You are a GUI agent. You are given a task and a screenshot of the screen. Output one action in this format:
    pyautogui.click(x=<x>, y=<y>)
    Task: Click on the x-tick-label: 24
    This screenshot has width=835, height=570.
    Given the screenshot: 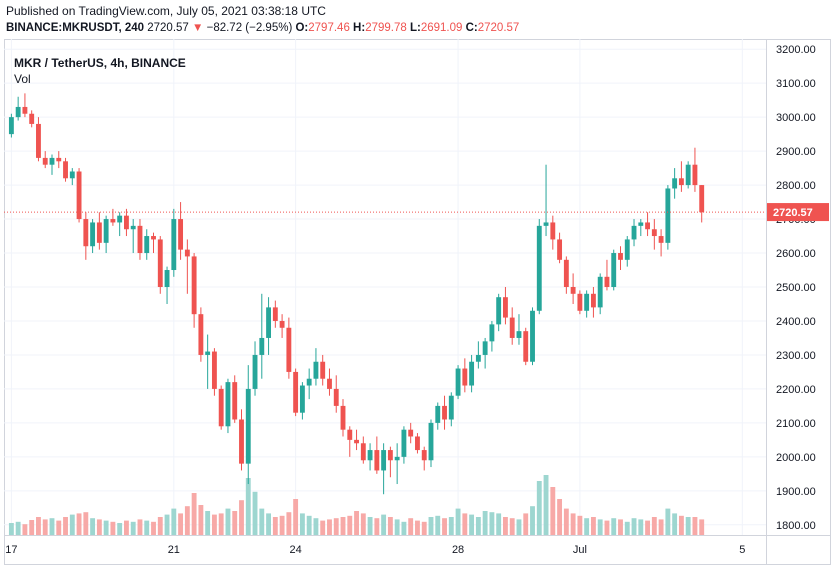 What is the action you would take?
    pyautogui.click(x=296, y=550)
    